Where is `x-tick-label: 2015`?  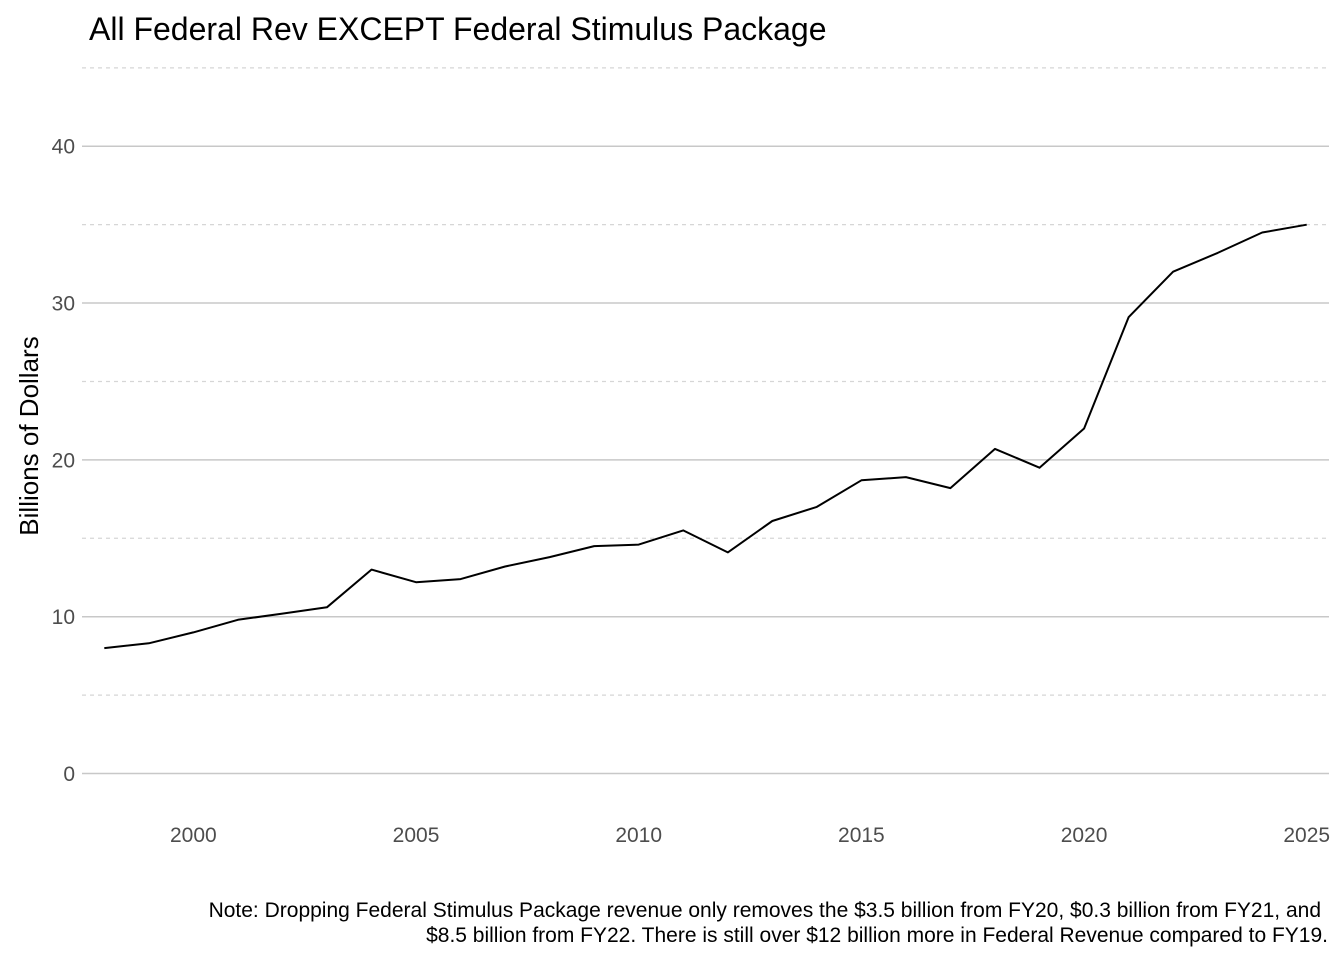 x-tick-label: 2015 is located at coordinates (861, 835).